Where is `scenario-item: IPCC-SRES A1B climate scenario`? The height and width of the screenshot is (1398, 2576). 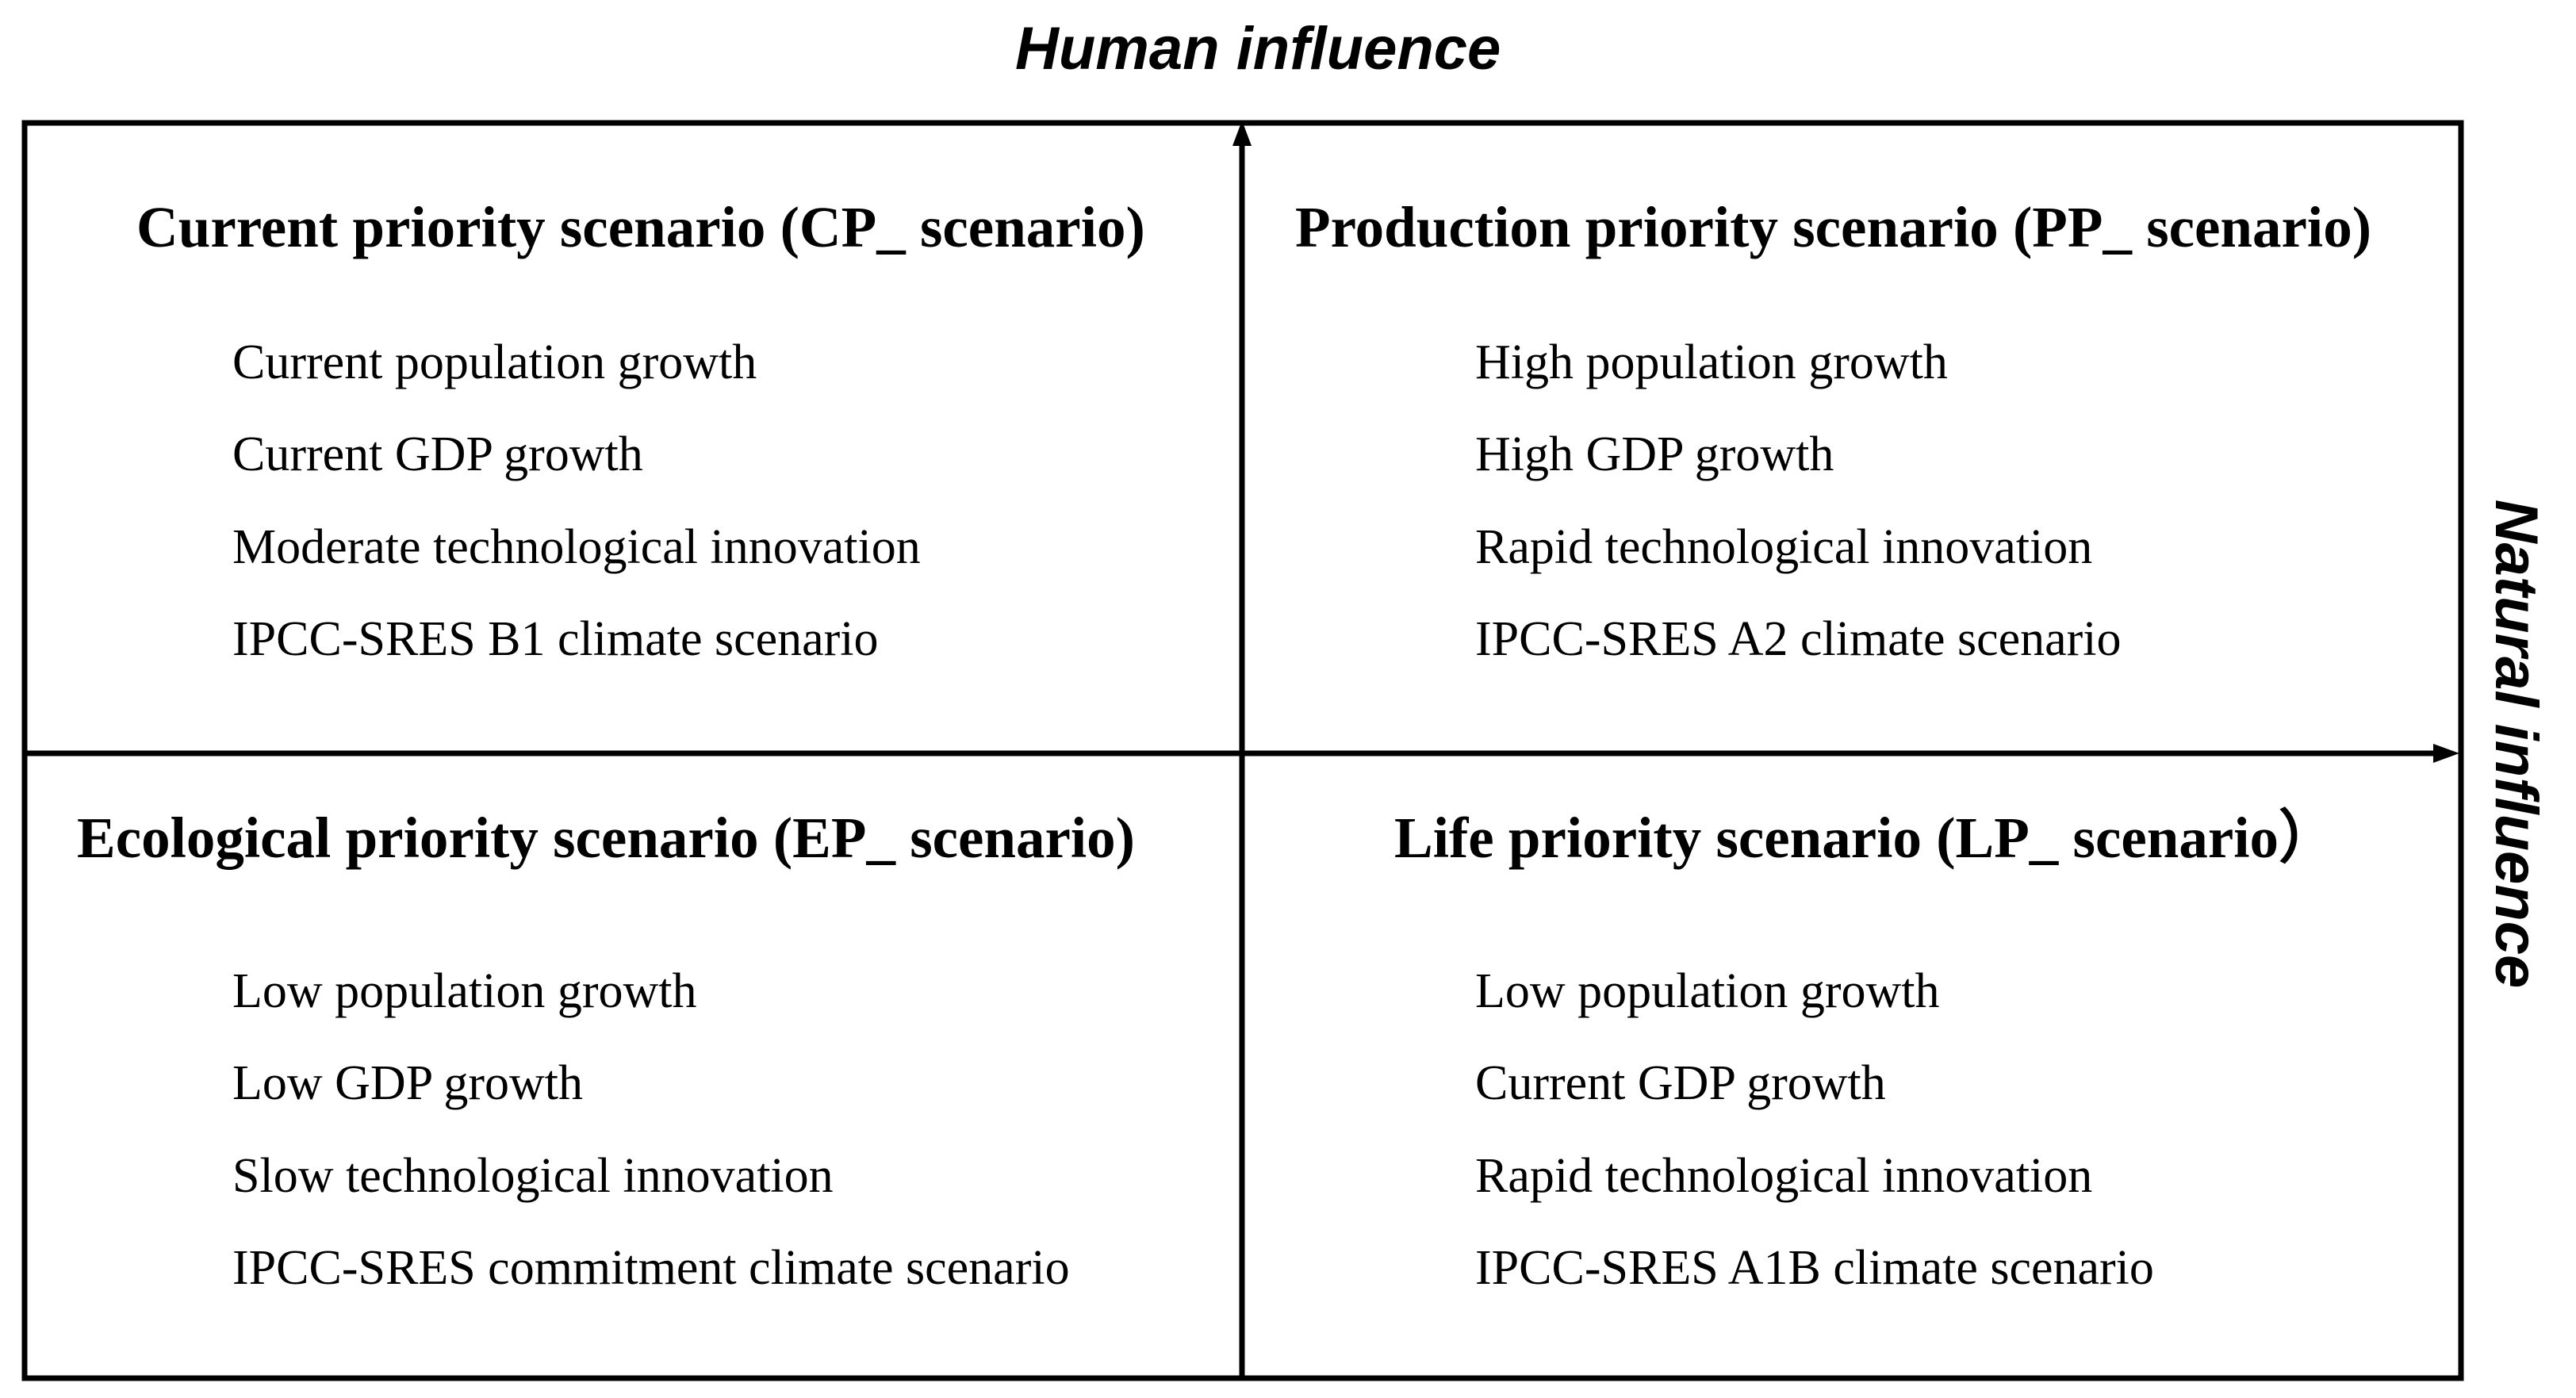
scenario-item: IPCC-SRES A1B climate scenario is located at coordinates (1814, 1268).